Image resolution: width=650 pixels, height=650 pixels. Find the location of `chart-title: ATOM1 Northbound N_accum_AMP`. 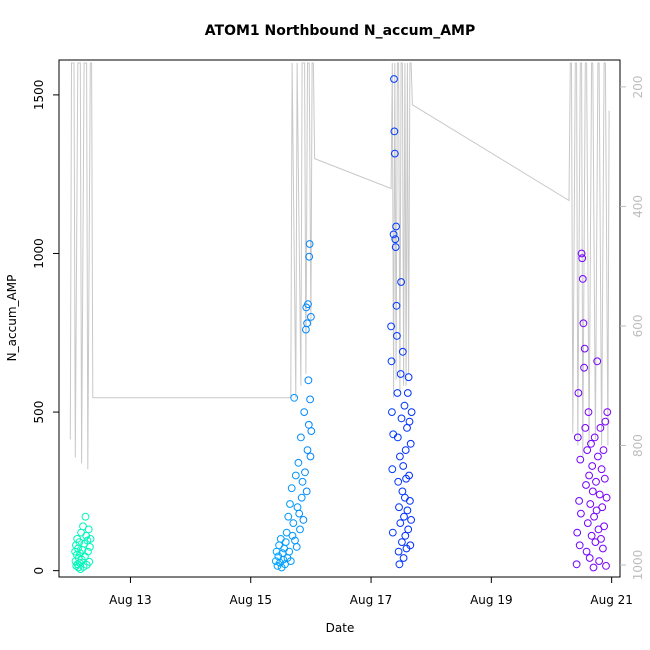

chart-title: ATOM1 Northbound N_accum_AMP is located at coordinates (340, 31).